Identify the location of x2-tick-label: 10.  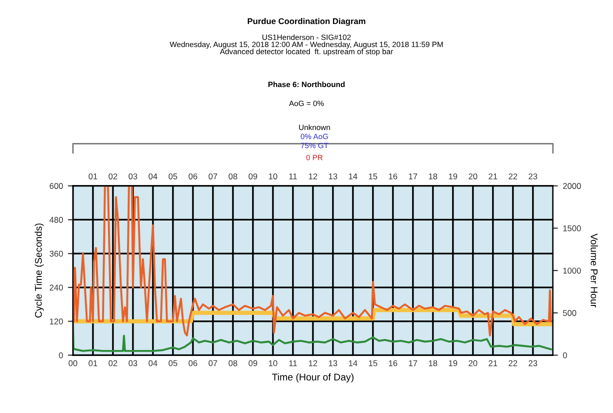
(273, 176).